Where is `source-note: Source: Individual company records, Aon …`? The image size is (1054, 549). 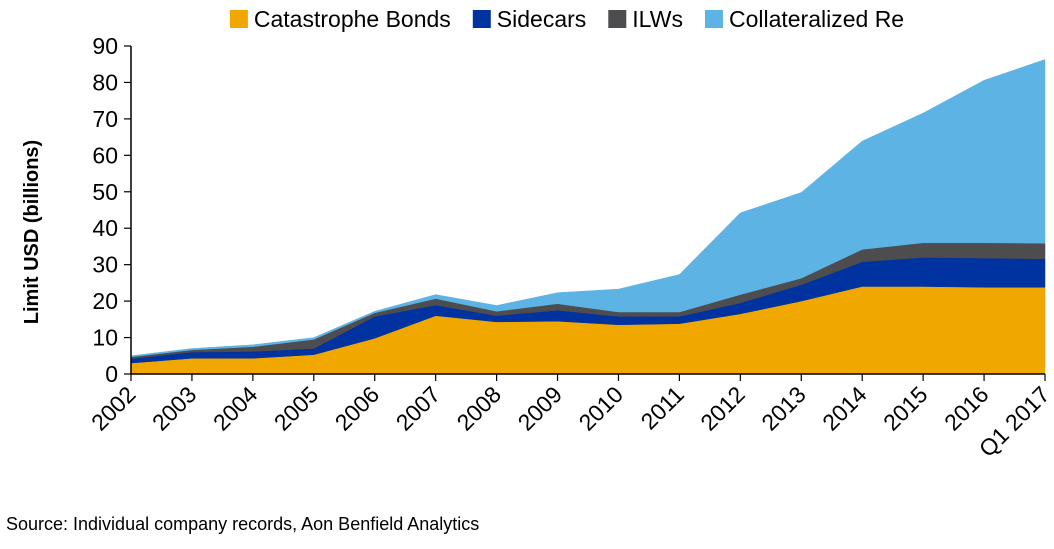 source-note: Source: Individual company records, Aon … is located at coordinates (242, 524).